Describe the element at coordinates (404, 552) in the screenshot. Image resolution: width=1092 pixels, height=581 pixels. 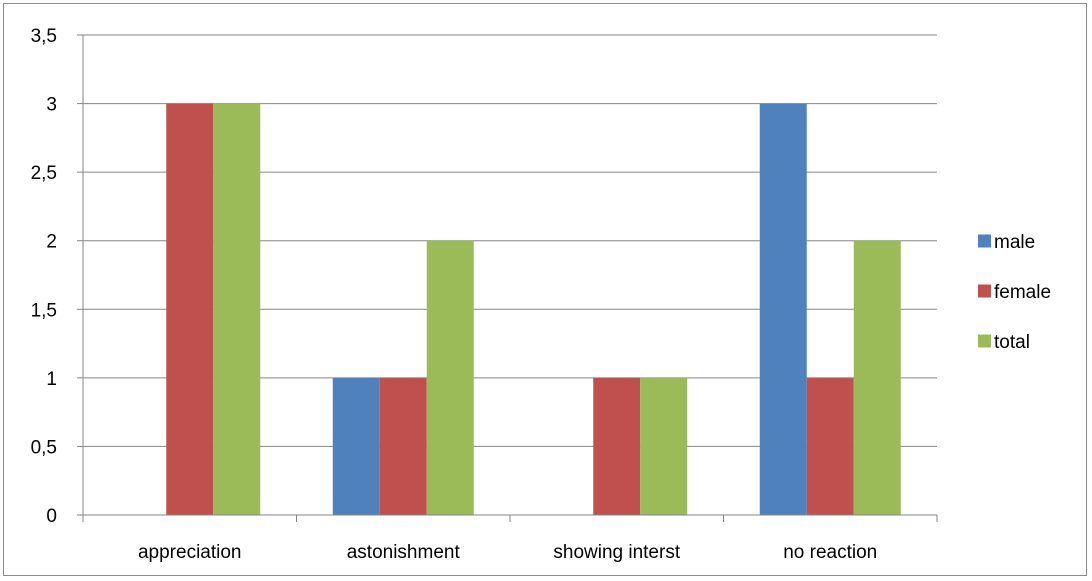
I see `x-tick-label-1: astonishment` at that location.